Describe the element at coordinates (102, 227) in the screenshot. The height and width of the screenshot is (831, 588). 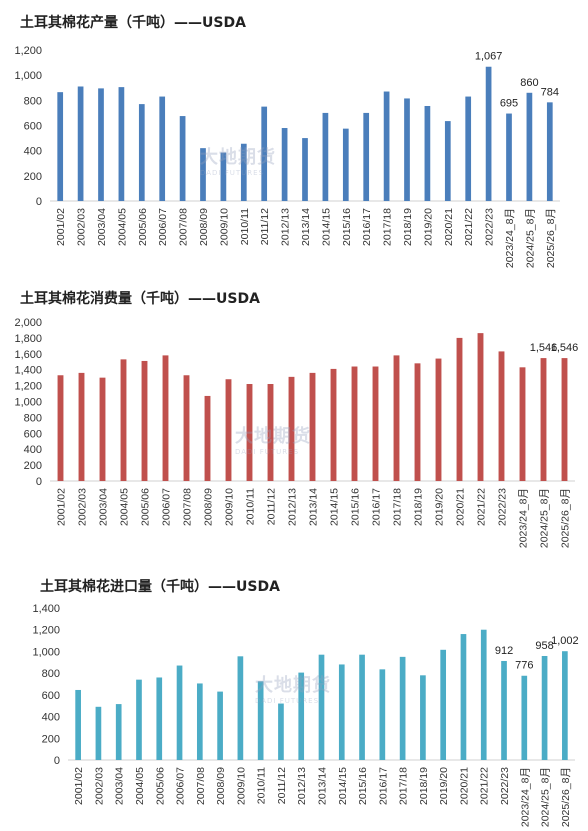
I see `x-tick-label: 2003/04` at that location.